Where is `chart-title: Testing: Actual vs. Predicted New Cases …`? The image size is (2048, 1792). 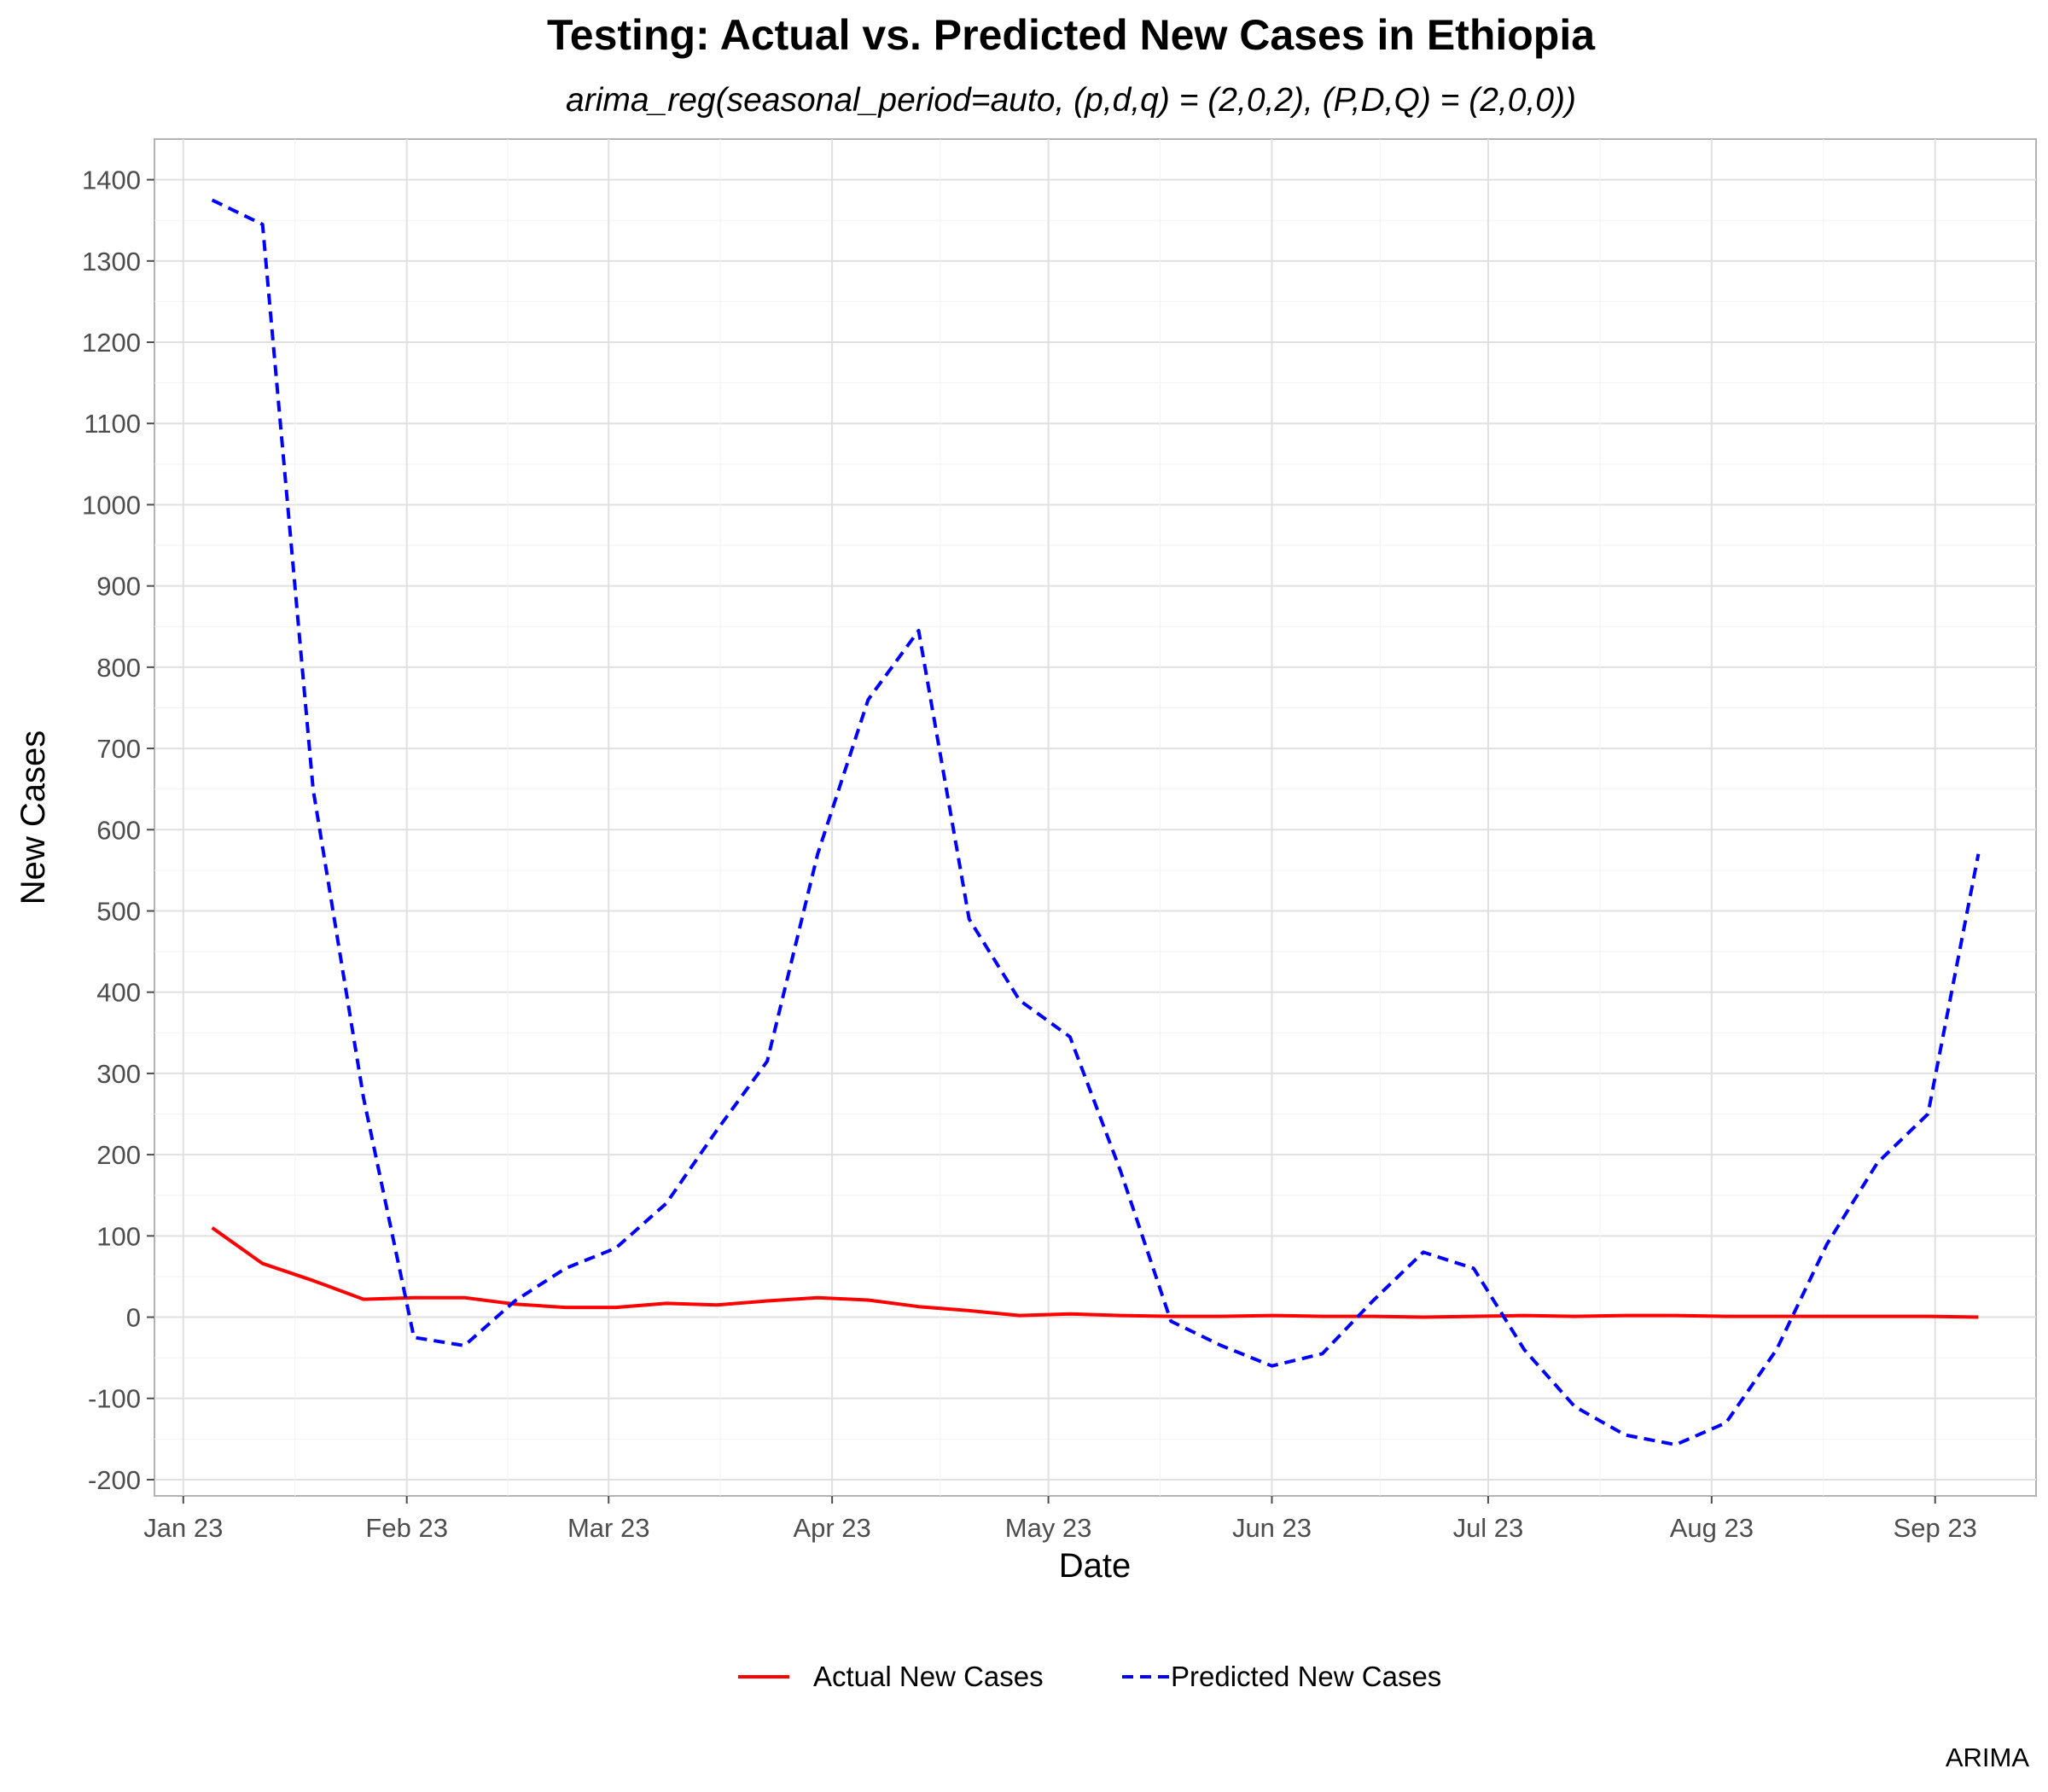
chart-title: Testing: Actual vs. Predicted New Cases … is located at coordinates (1071, 35).